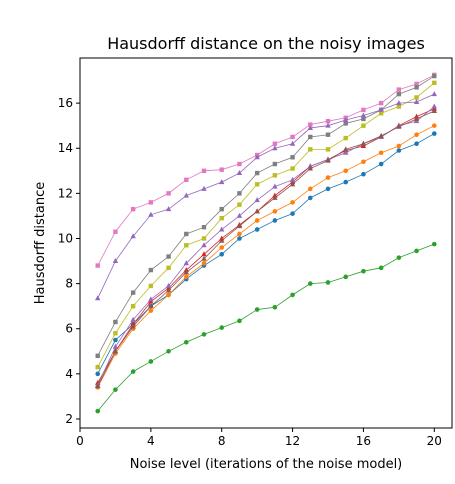 This screenshot has height=484, width=455. I want to click on y-tick-label: 16, so click(65, 103).